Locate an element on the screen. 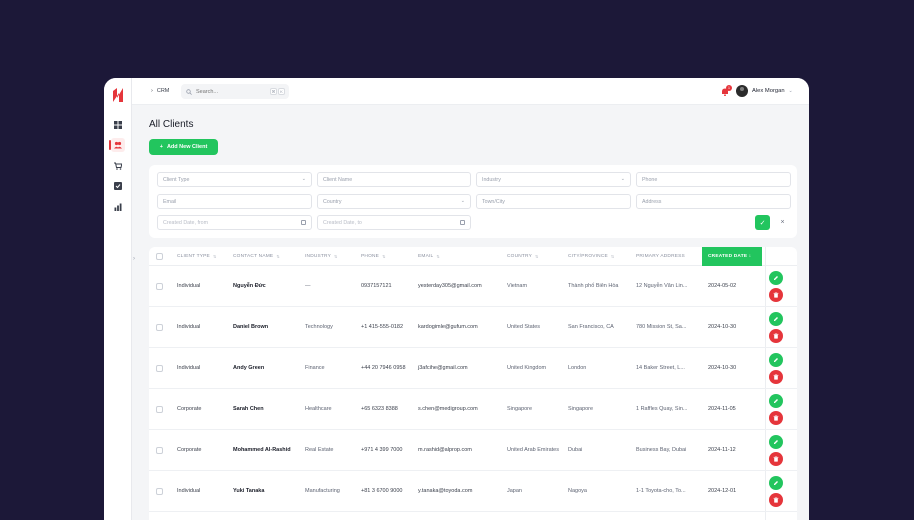  search-box: ⌘ K is located at coordinates (235, 91).